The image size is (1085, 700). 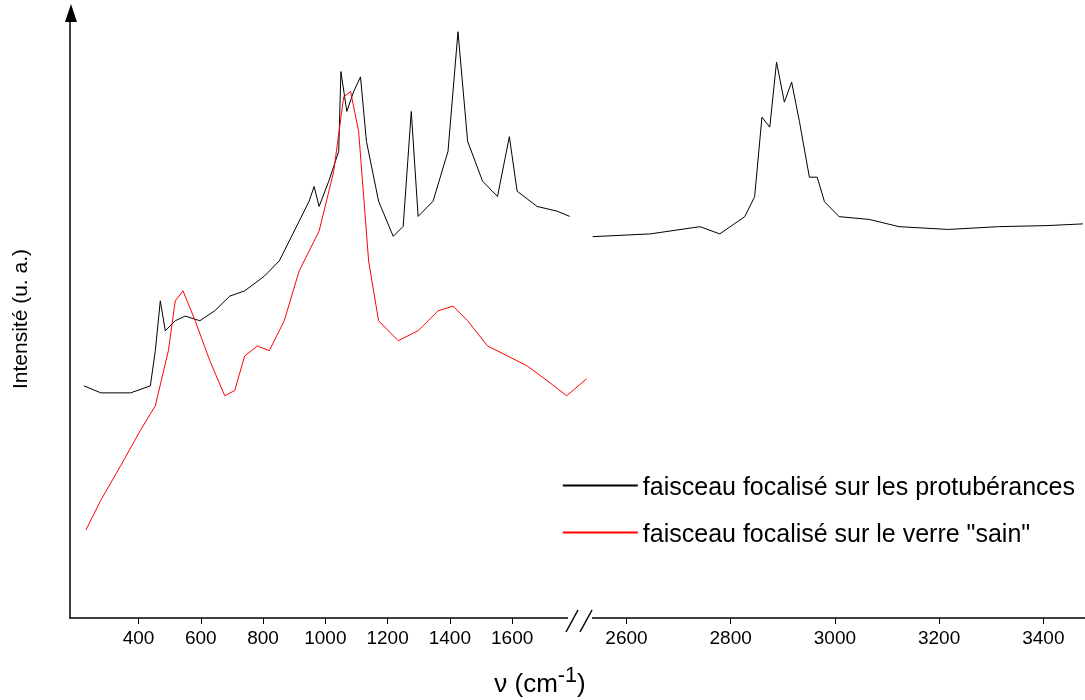 What do you see at coordinates (730, 637) in the screenshot?
I see `x-tick-label: 2800` at bounding box center [730, 637].